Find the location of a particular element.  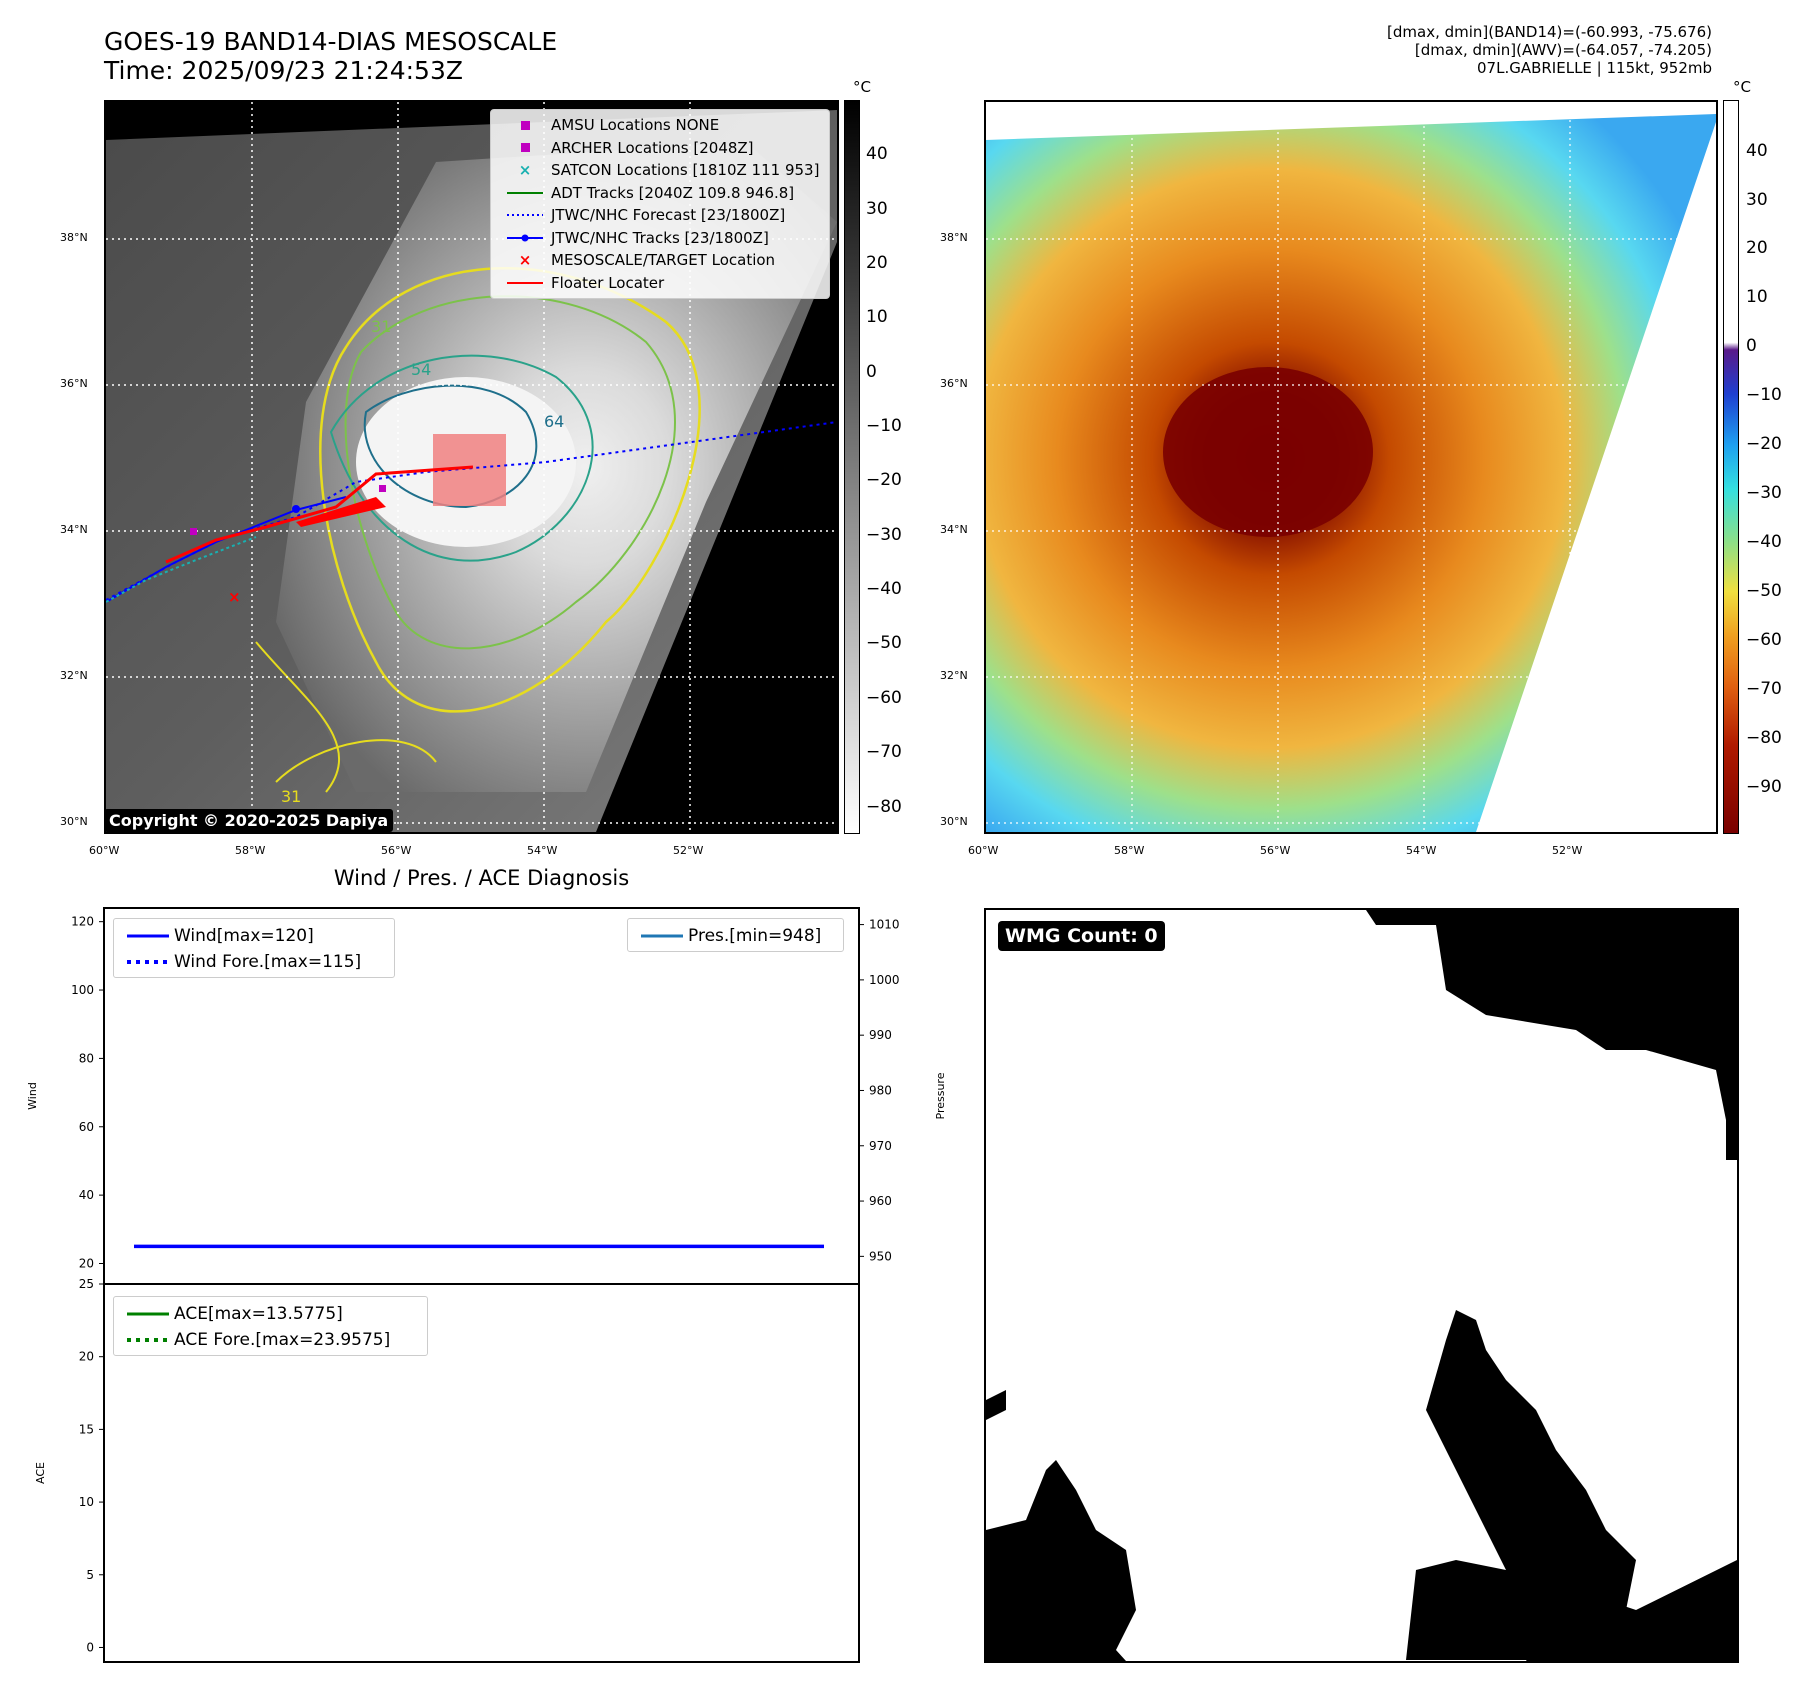

ir-cbar-tick: 30 is located at coordinates (877, 209).